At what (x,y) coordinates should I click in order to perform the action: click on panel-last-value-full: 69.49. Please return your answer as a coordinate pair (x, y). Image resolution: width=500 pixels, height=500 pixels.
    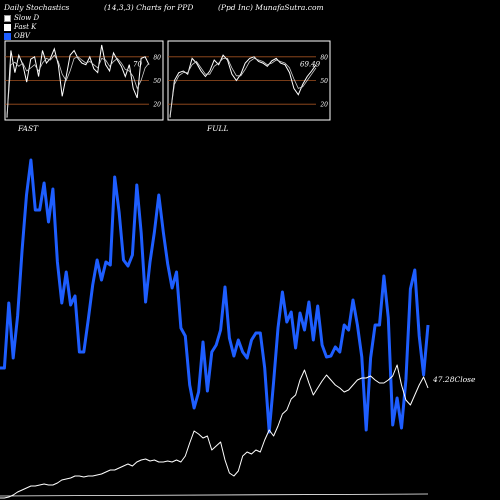
    Looking at the image, I should click on (310, 65).